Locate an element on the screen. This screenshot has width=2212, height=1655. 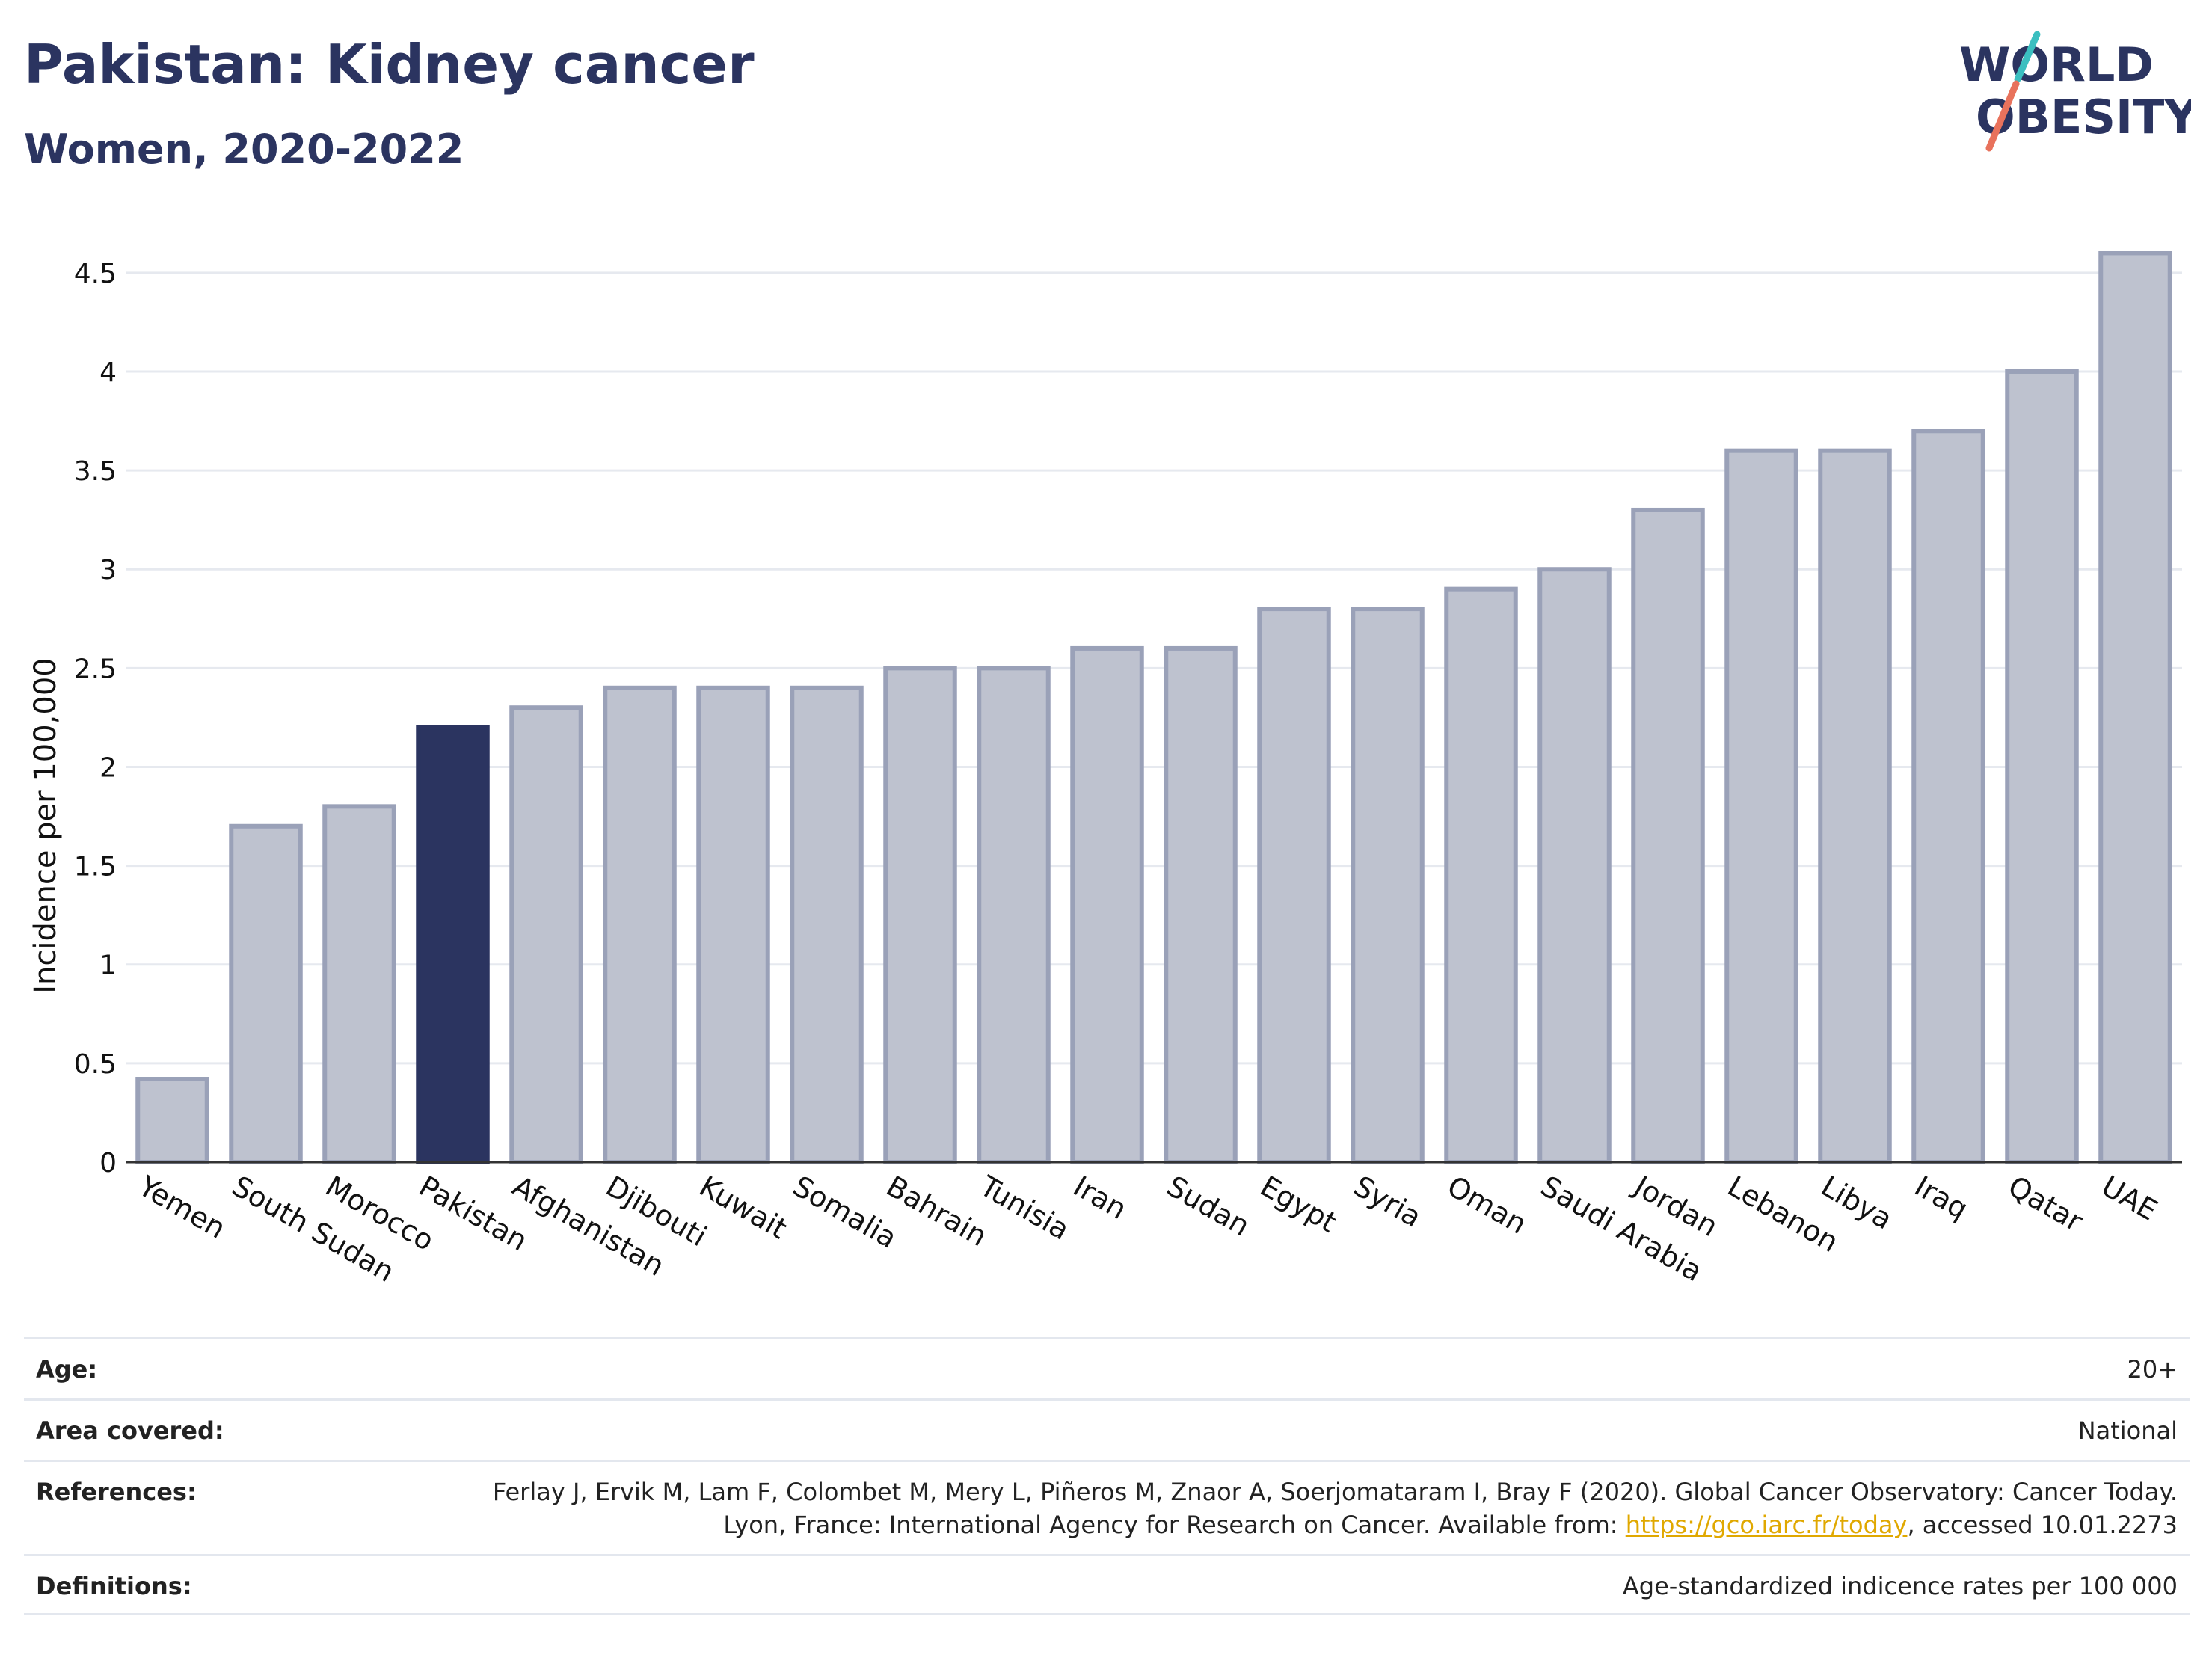
bar-sudan is located at coordinates (1201, 904).